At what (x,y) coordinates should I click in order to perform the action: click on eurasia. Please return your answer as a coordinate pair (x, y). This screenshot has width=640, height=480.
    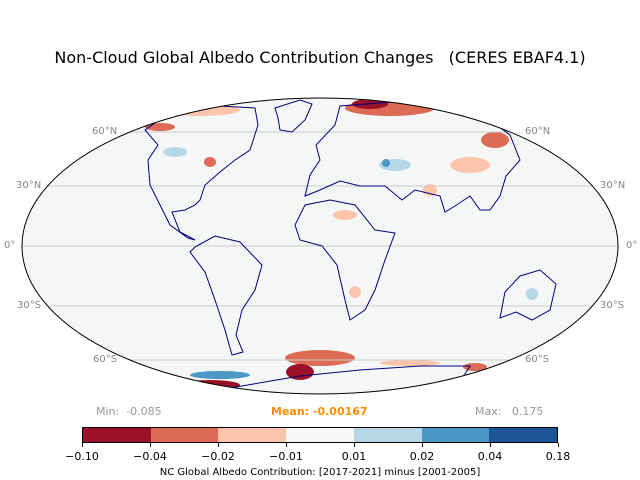
    Looking at the image, I should click on (412, 156).